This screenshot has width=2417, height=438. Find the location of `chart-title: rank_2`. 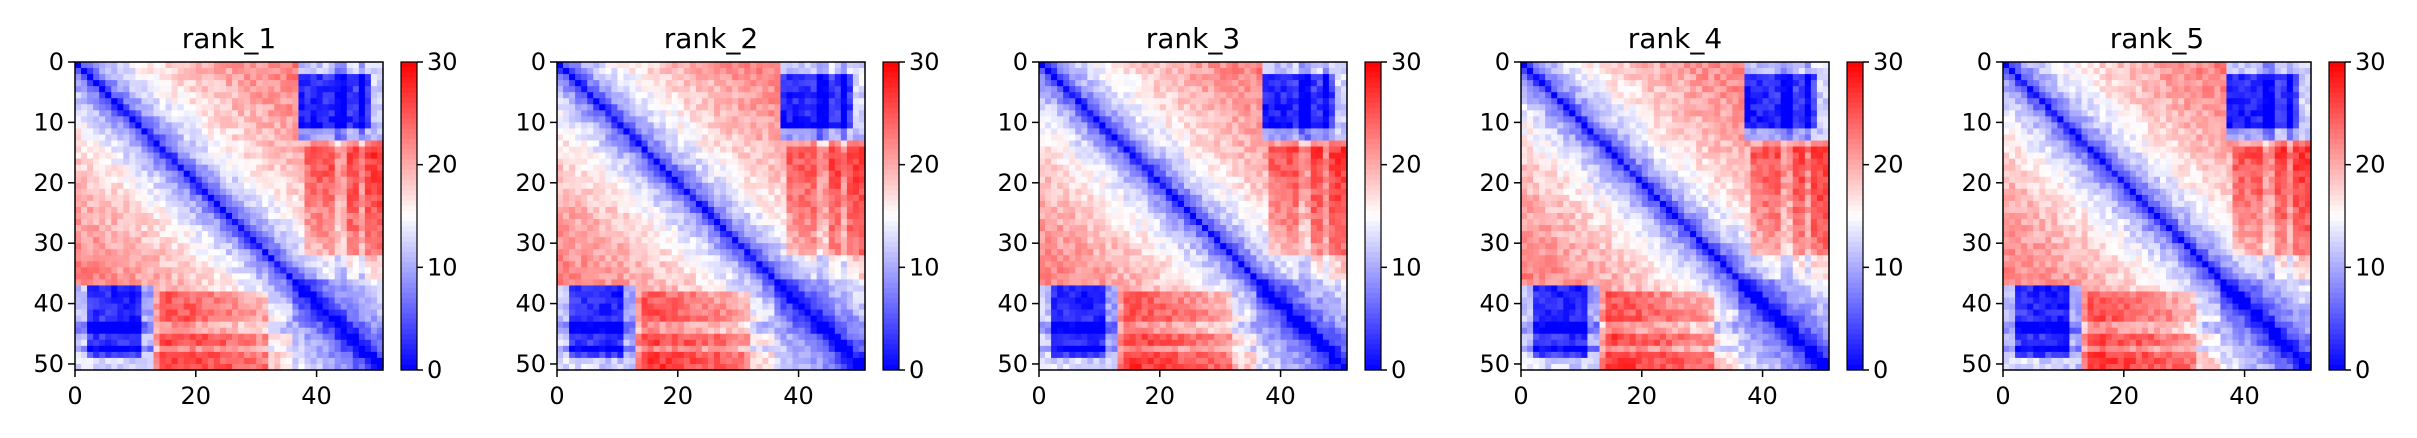

chart-title: rank_2 is located at coordinates (711, 38).